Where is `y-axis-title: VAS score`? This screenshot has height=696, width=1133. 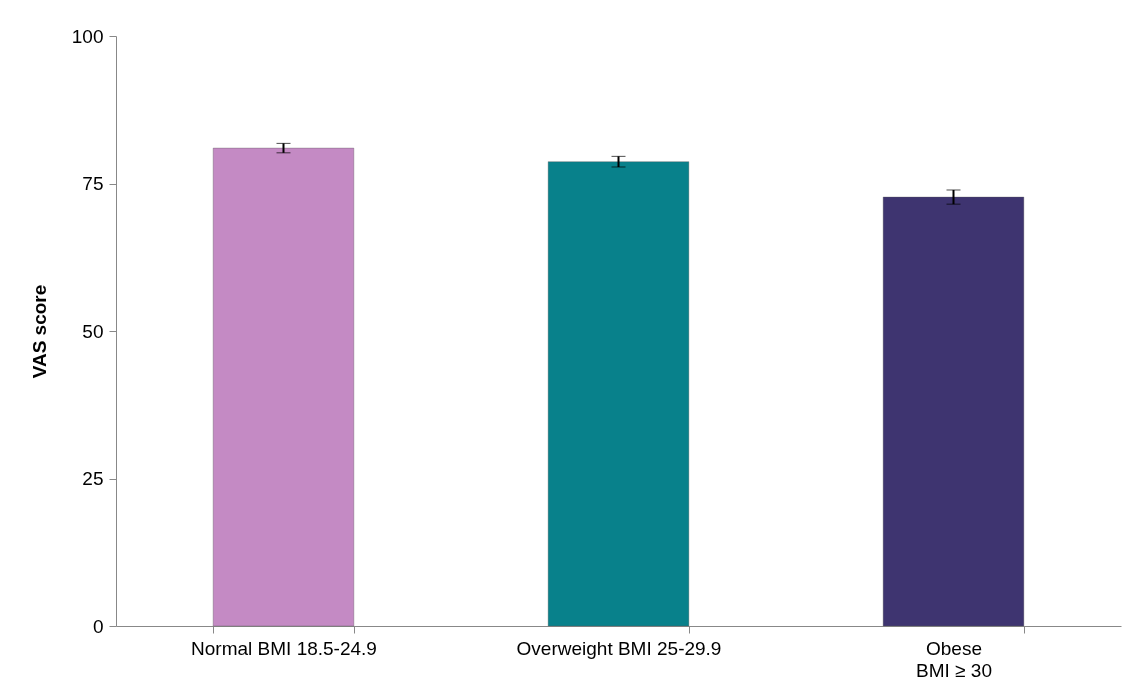 y-axis-title: VAS score is located at coordinates (39, 331).